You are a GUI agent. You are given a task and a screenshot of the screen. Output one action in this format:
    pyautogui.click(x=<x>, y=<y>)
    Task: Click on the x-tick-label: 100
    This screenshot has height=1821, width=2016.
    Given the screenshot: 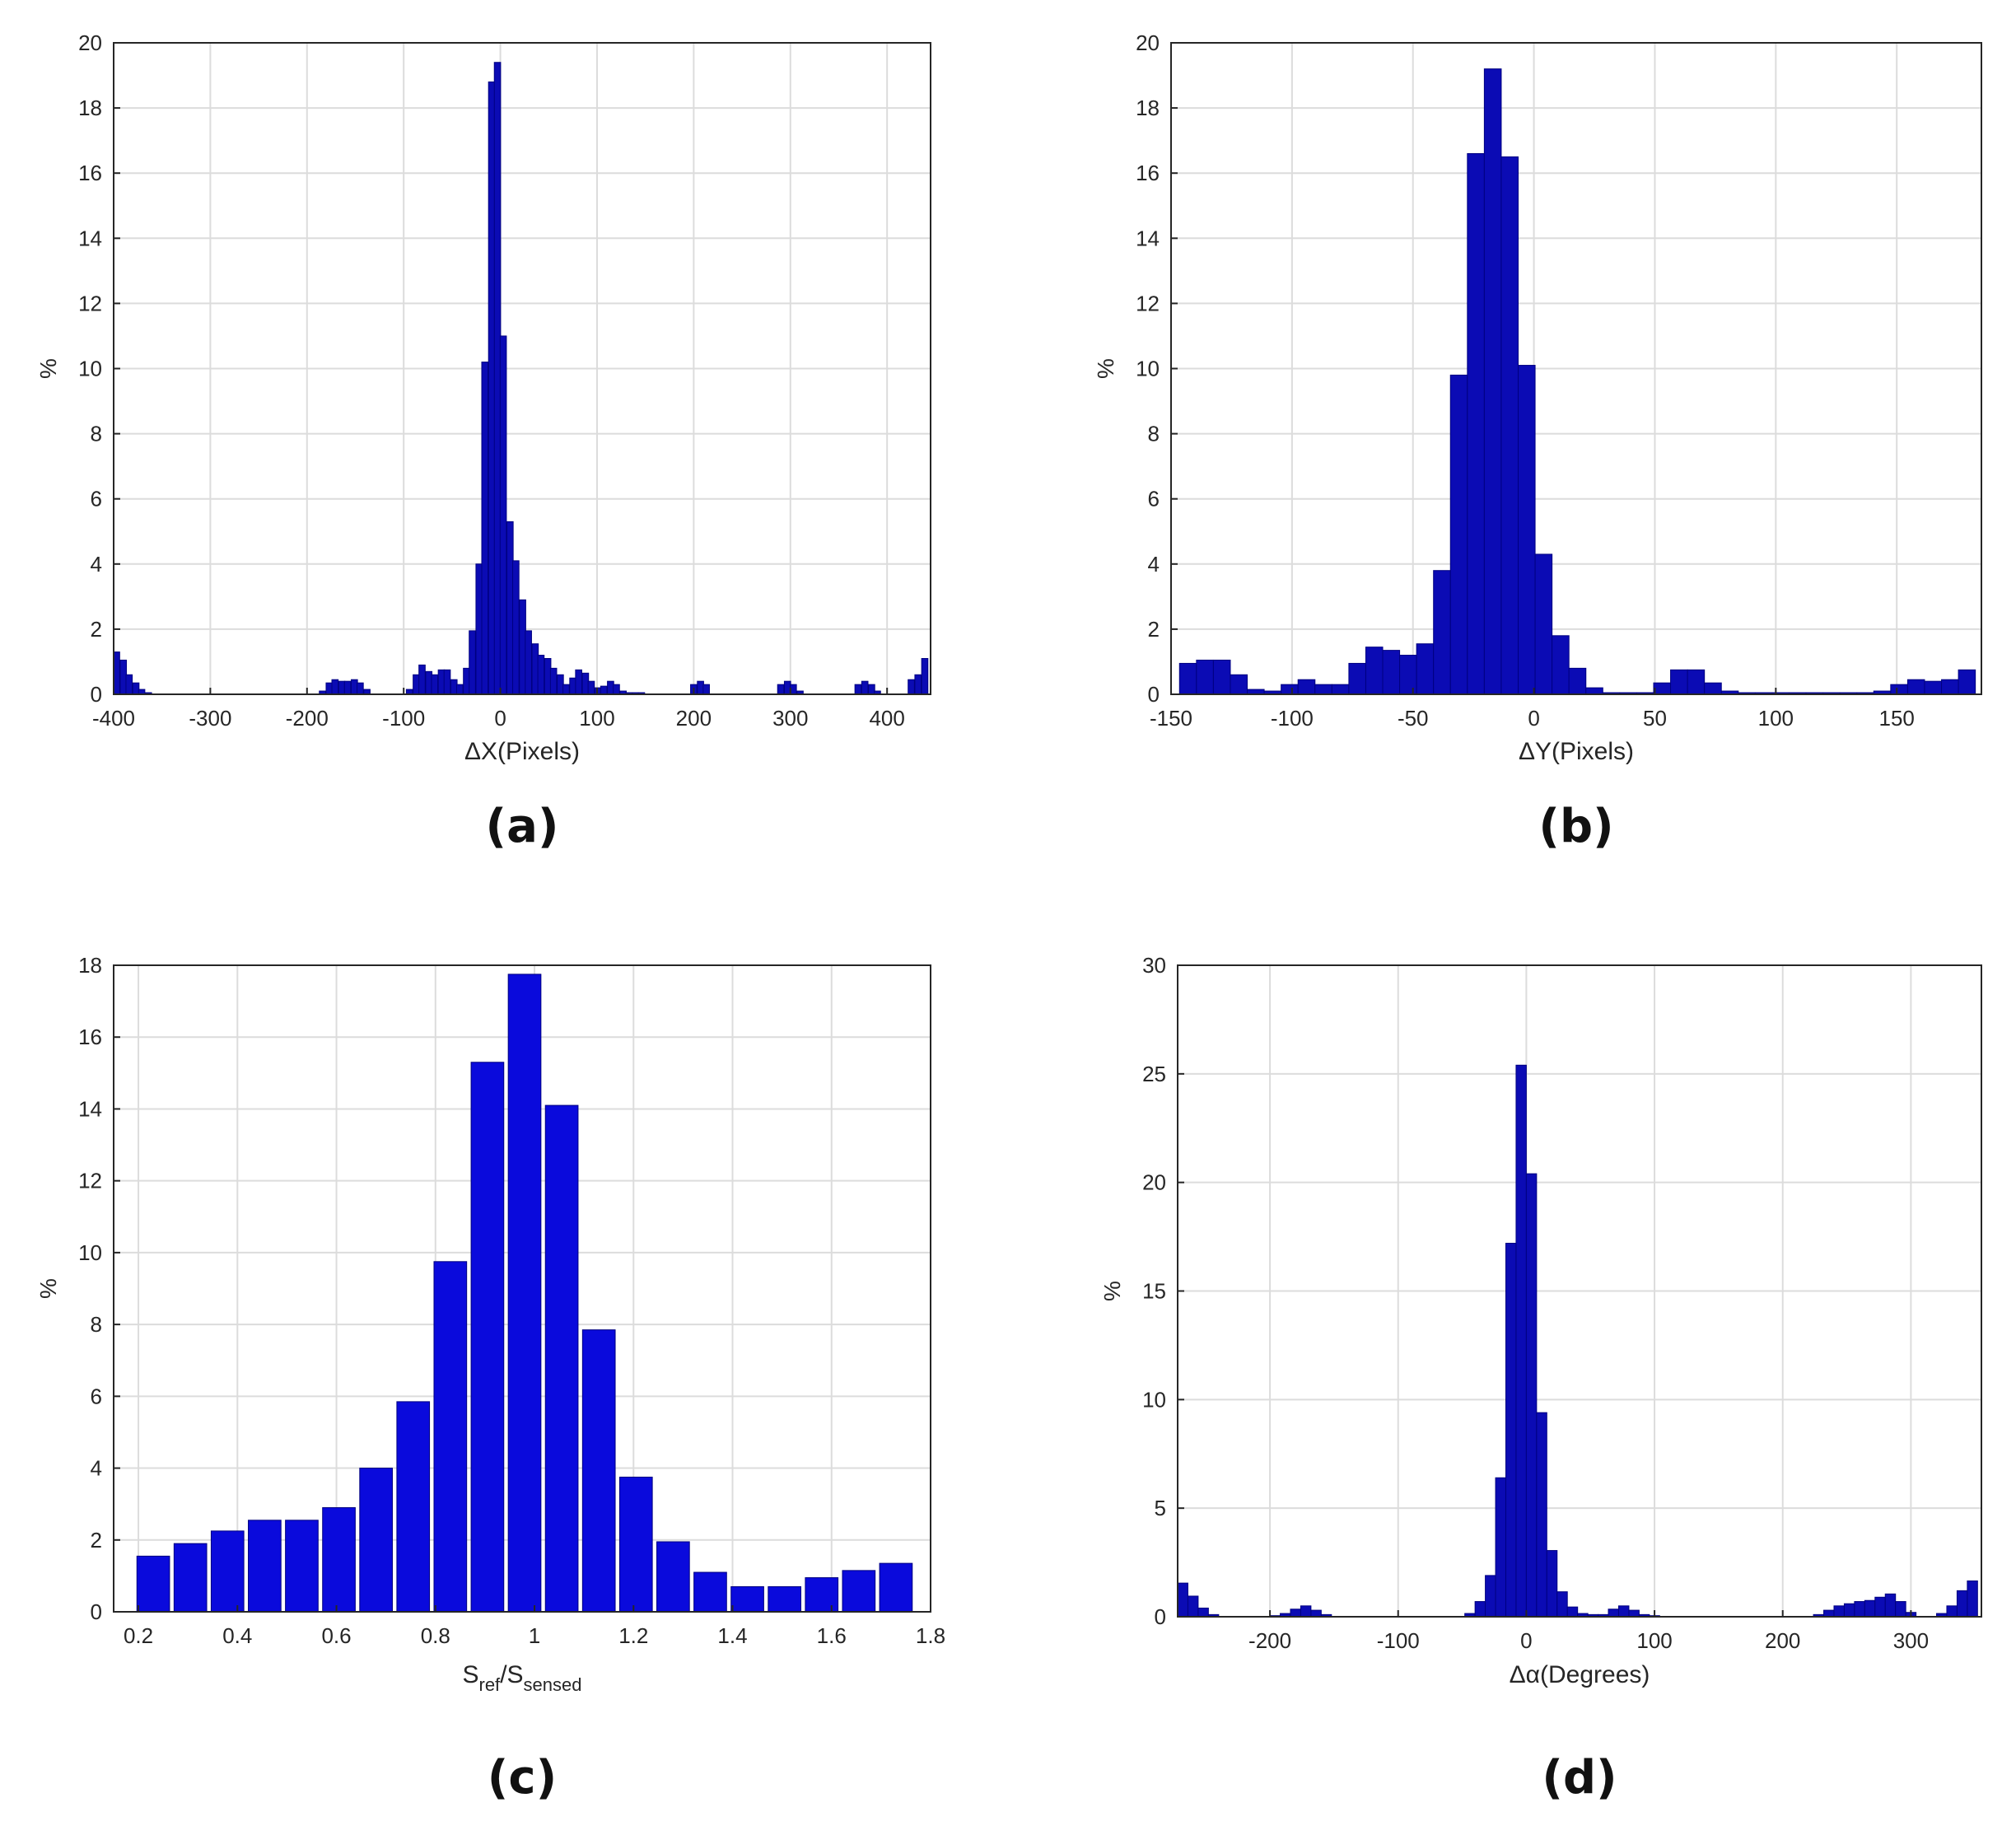 What is the action you would take?
    pyautogui.click(x=1654, y=1640)
    